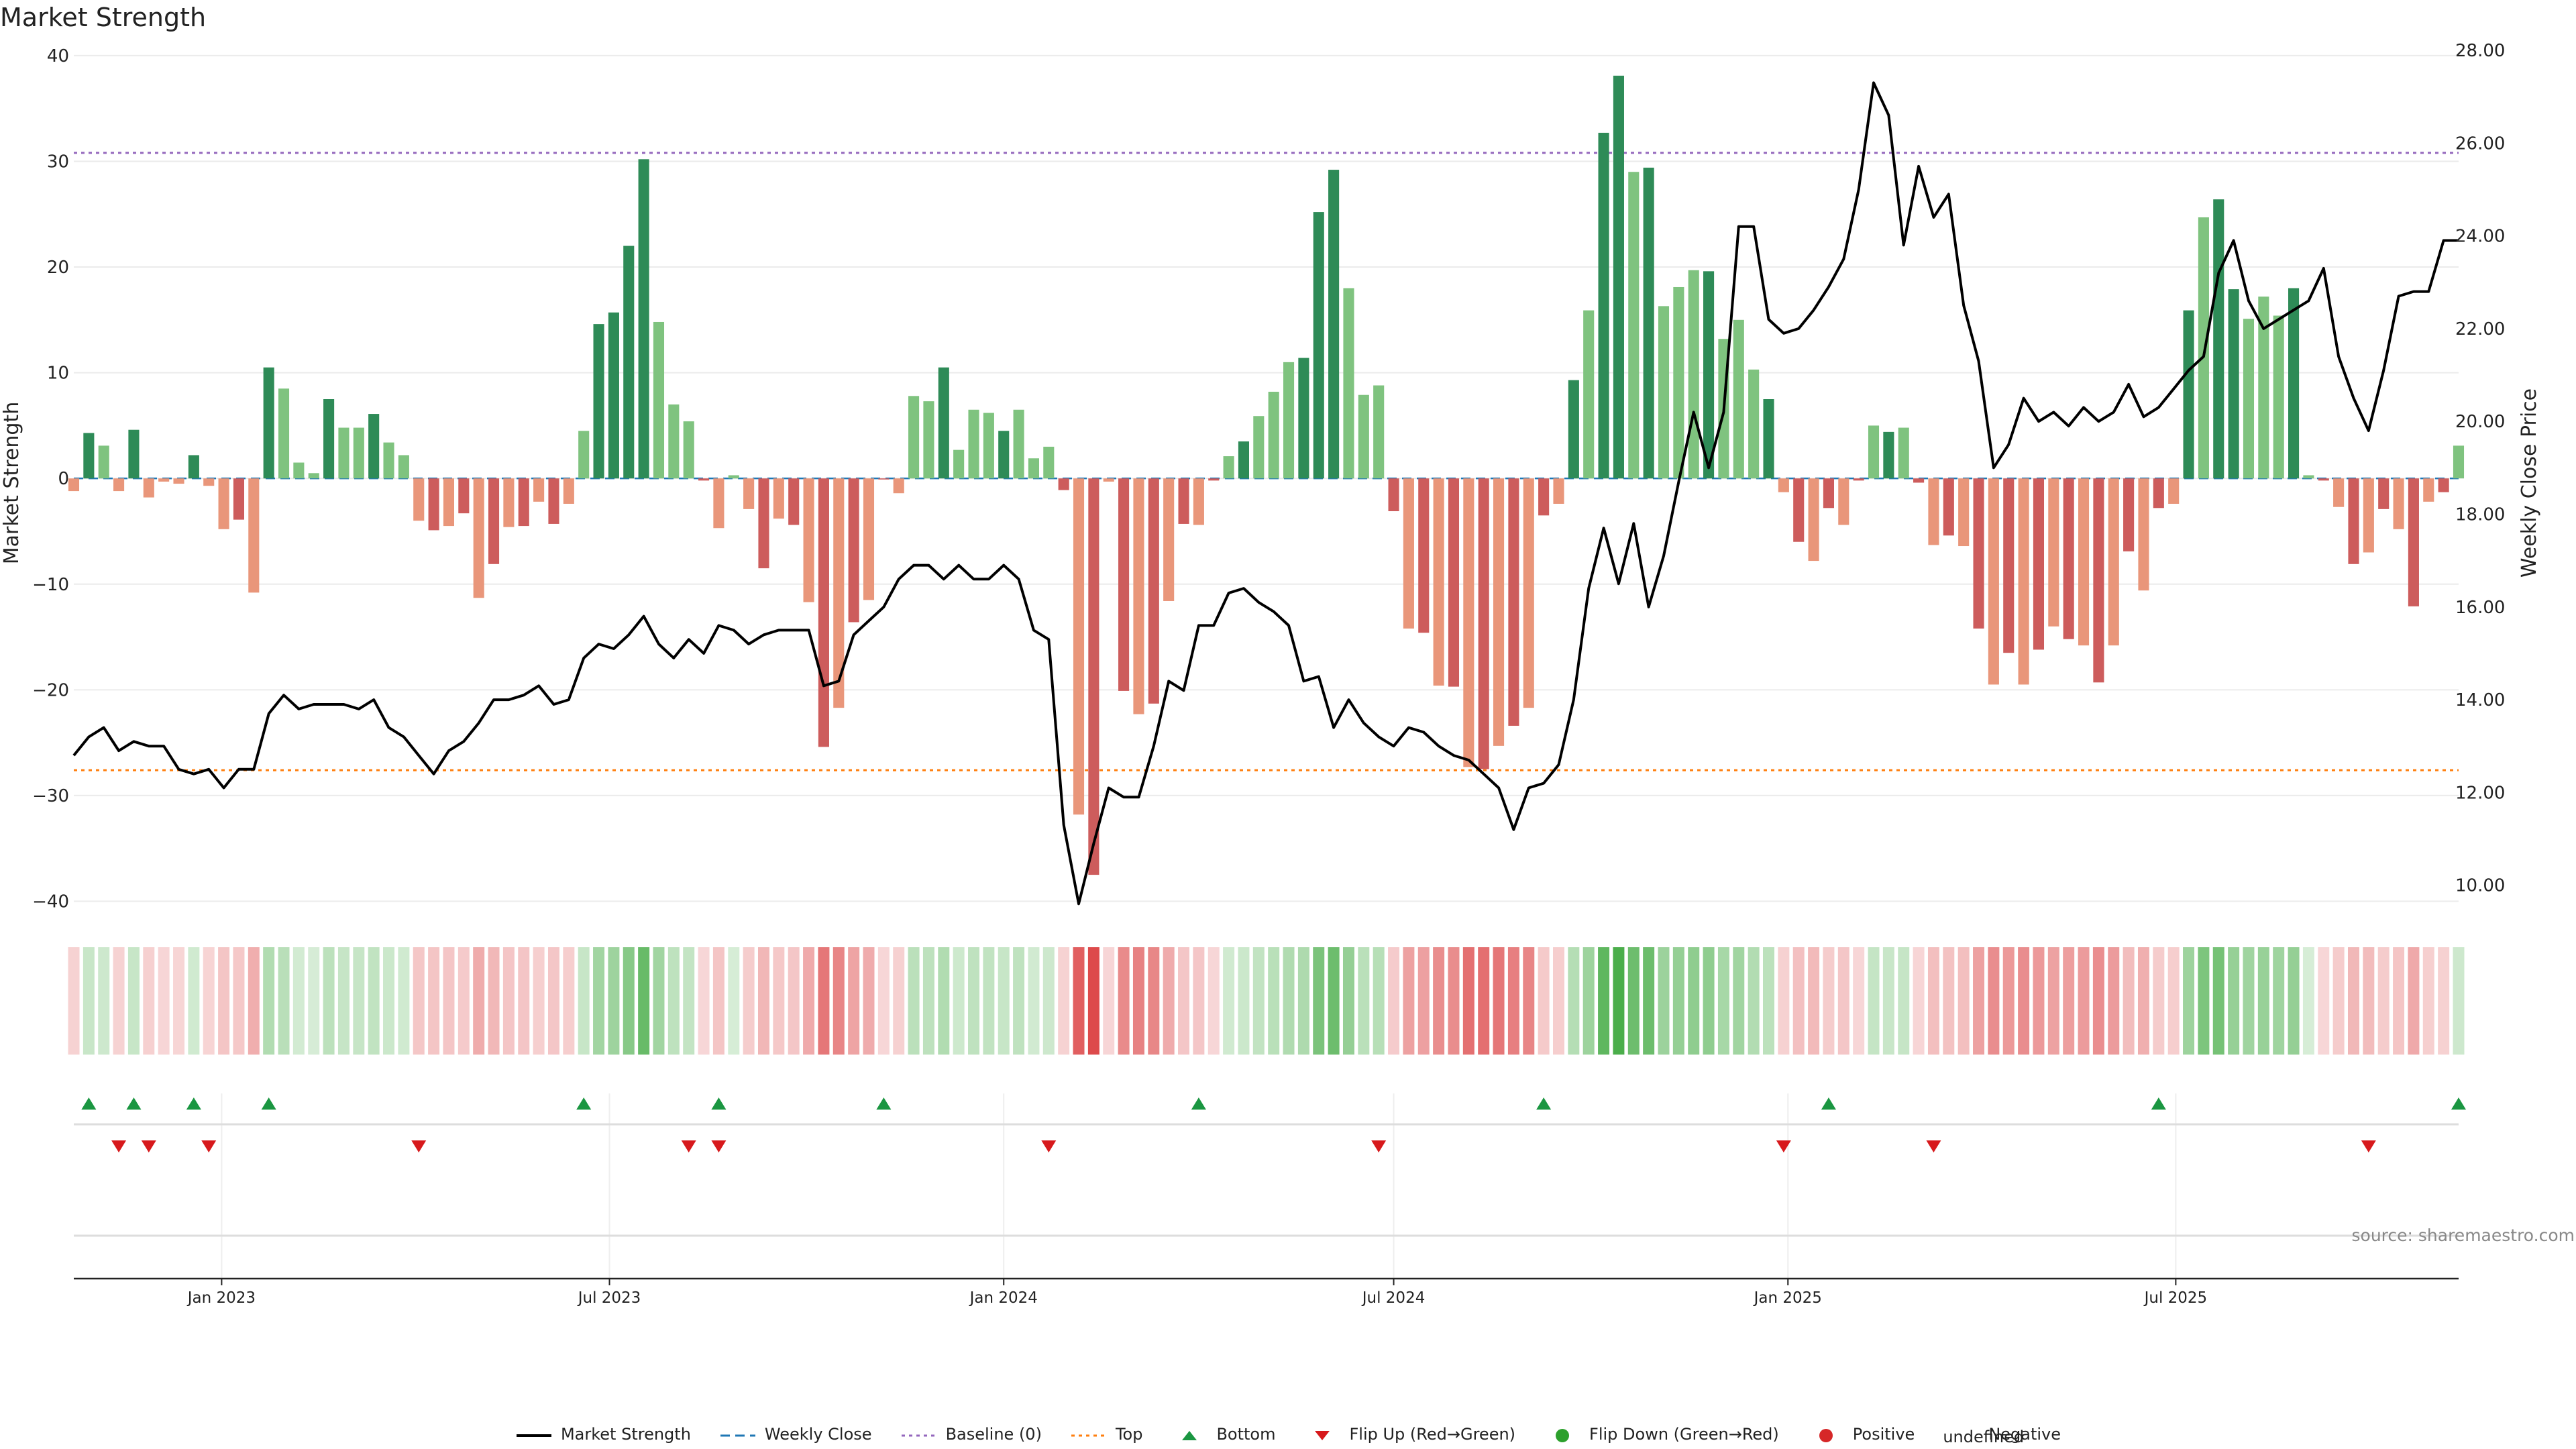 This screenshot has width=2576, height=1449. I want to click on x-tick-label: Jul 2023, so click(609, 1298).